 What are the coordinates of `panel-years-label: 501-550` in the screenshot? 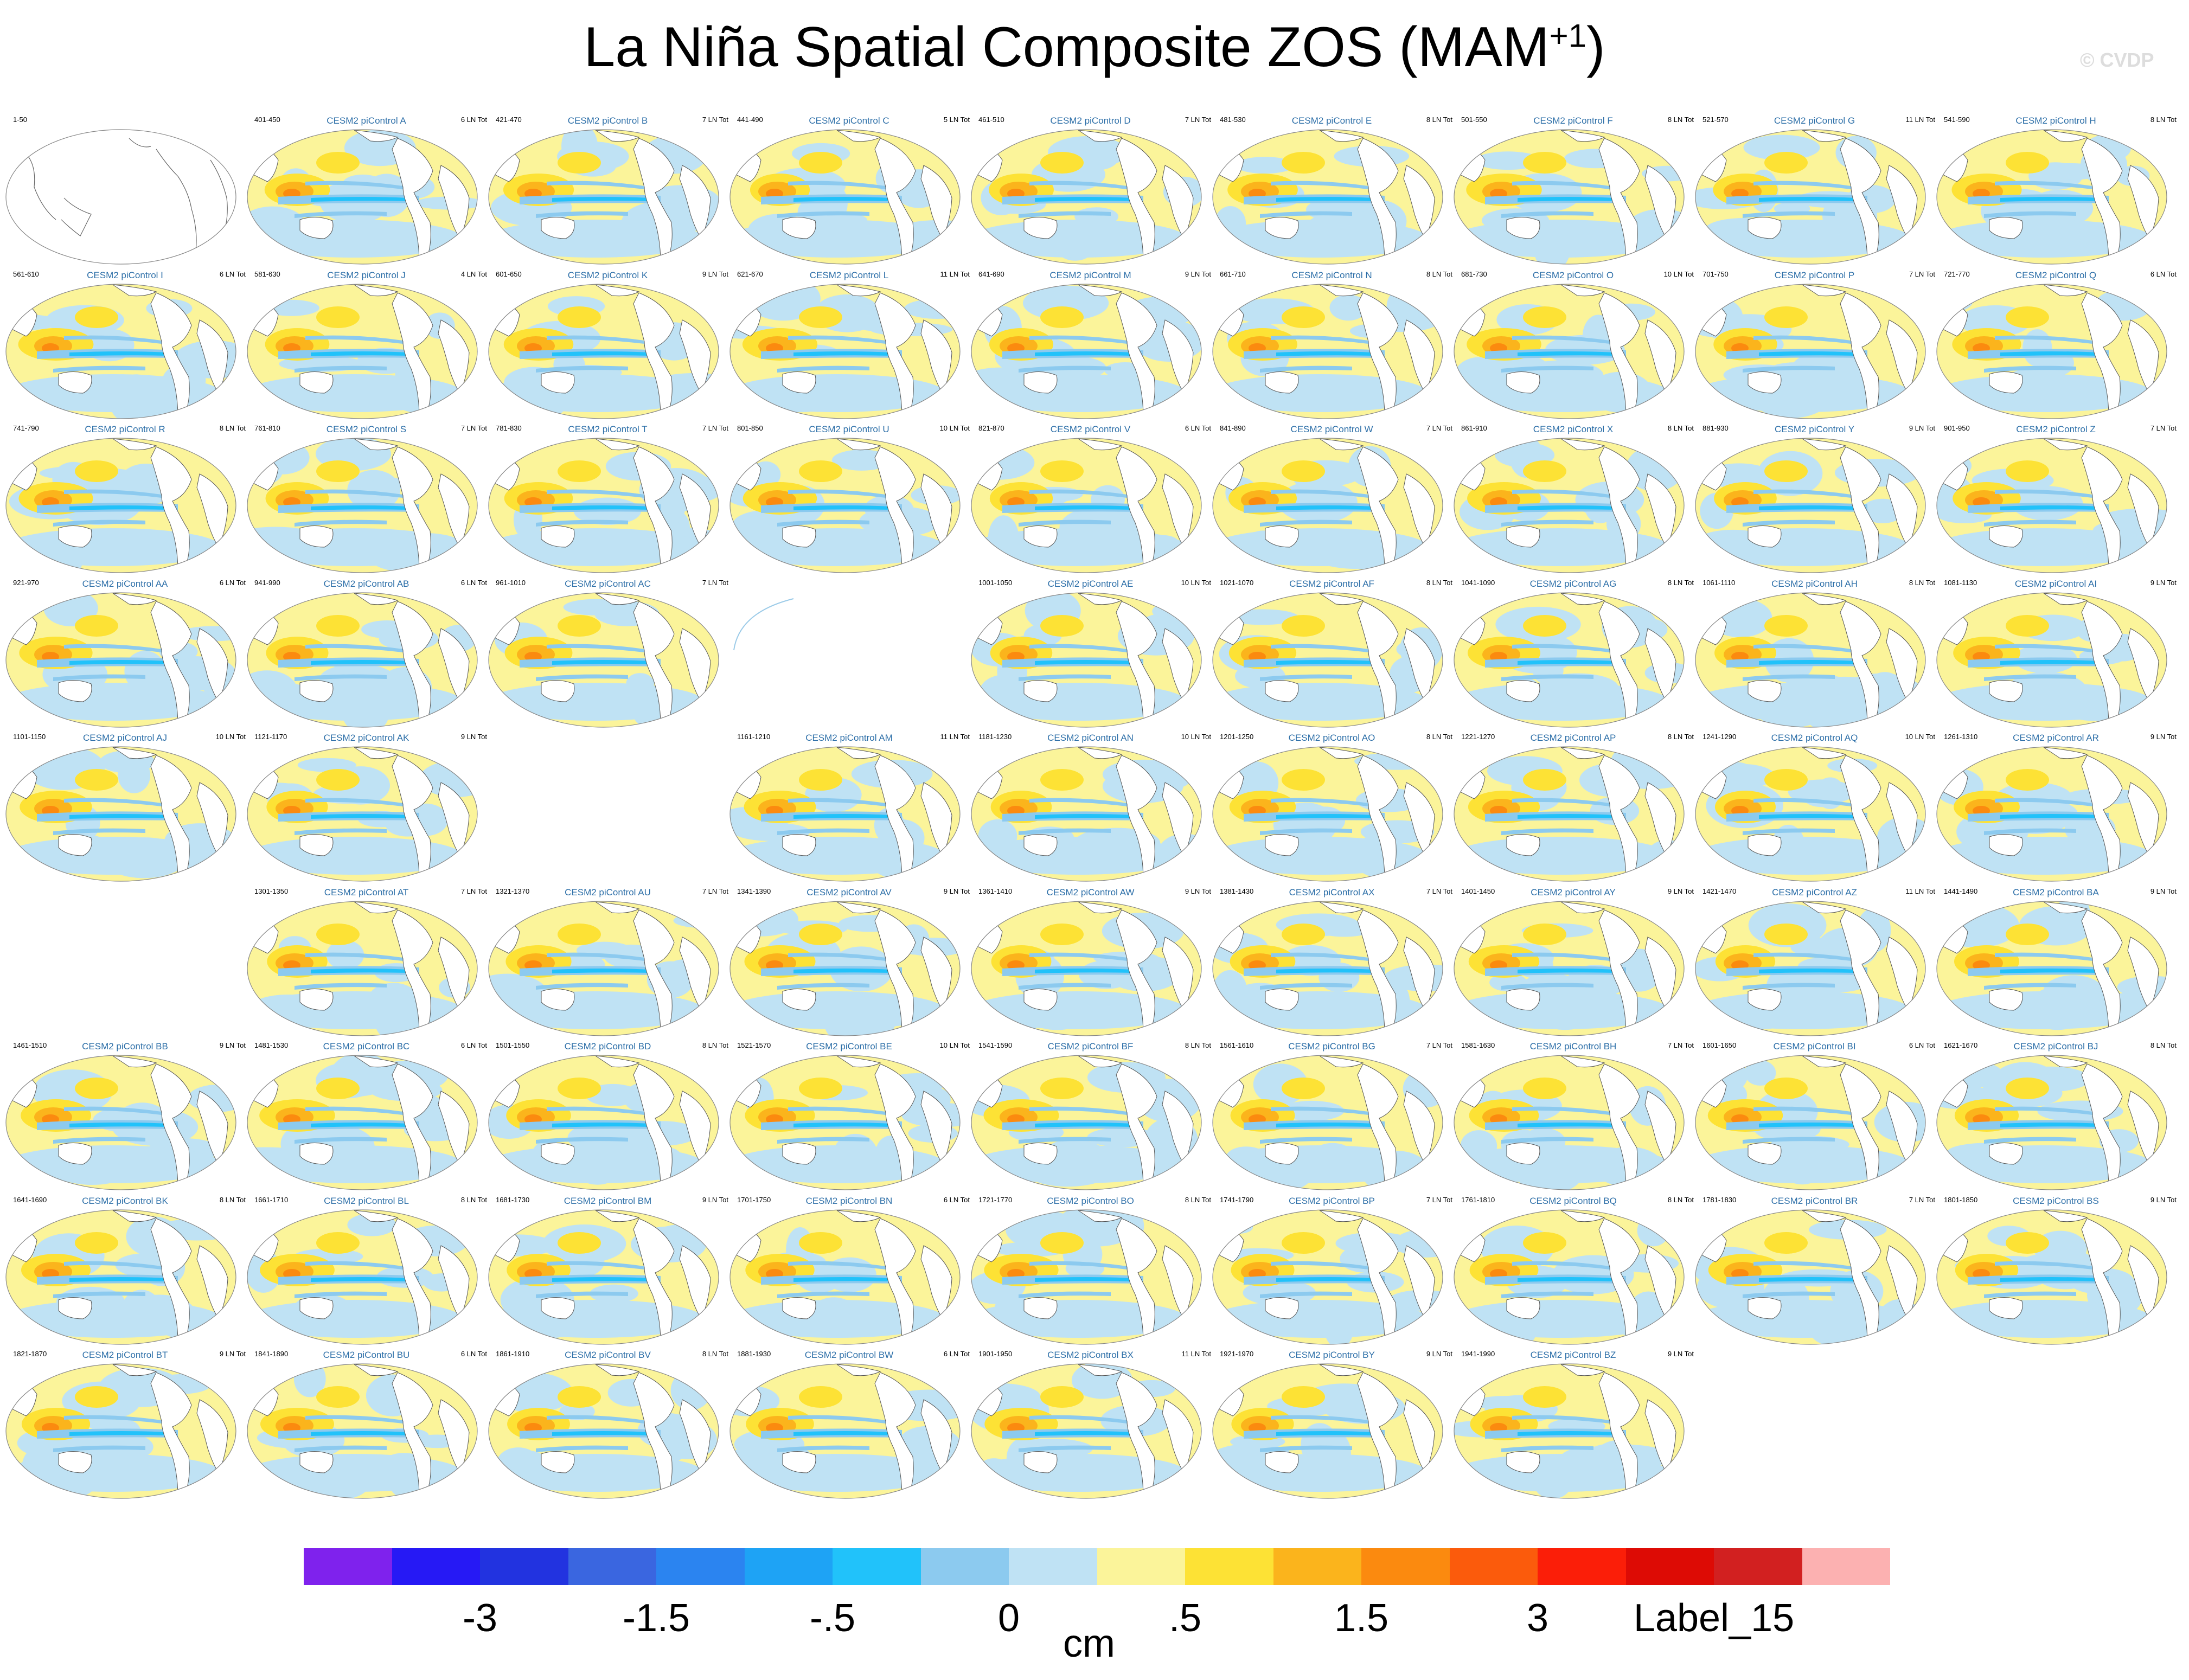 It's located at (1474, 120).